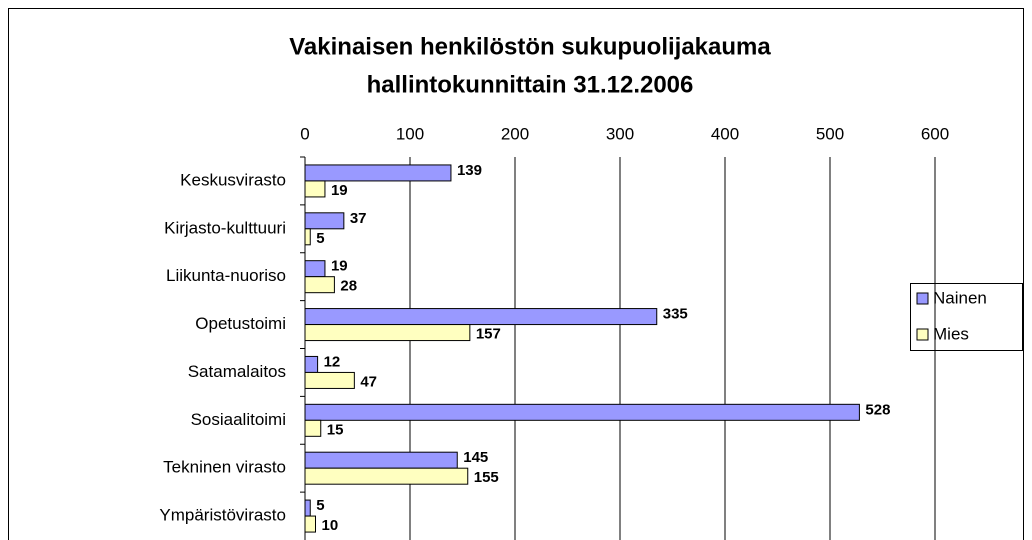 The height and width of the screenshot is (540, 1032). What do you see at coordinates (486, 477) in the screenshot?
I see `value-label: 155` at bounding box center [486, 477].